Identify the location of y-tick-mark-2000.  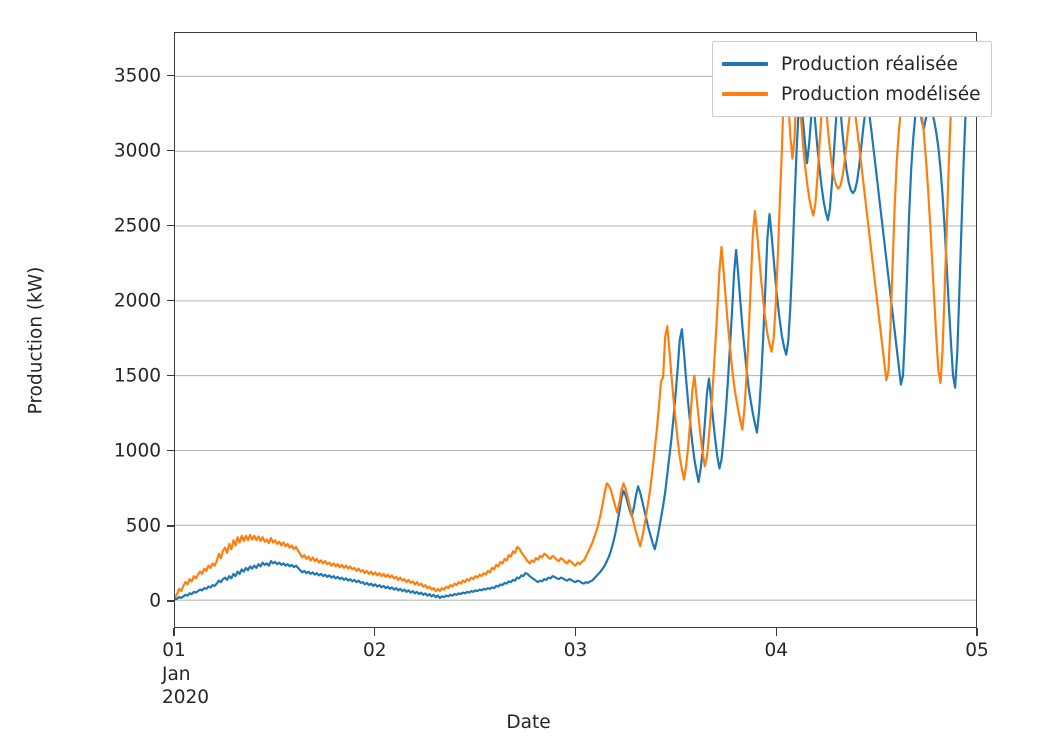
(171, 301).